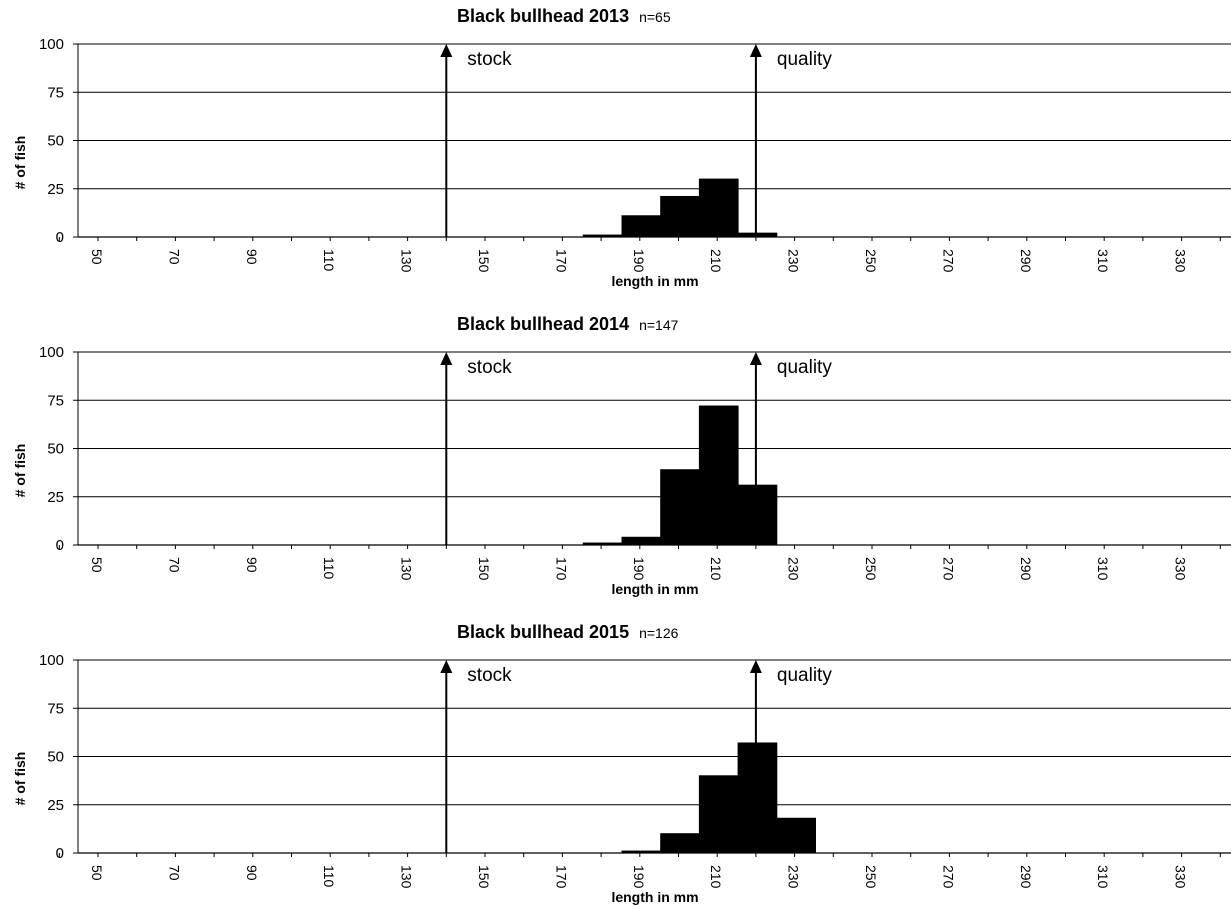 The image size is (1231, 910). Describe the element at coordinates (543, 16) in the screenshot. I see `chart-title: Black bullhead 2013` at that location.